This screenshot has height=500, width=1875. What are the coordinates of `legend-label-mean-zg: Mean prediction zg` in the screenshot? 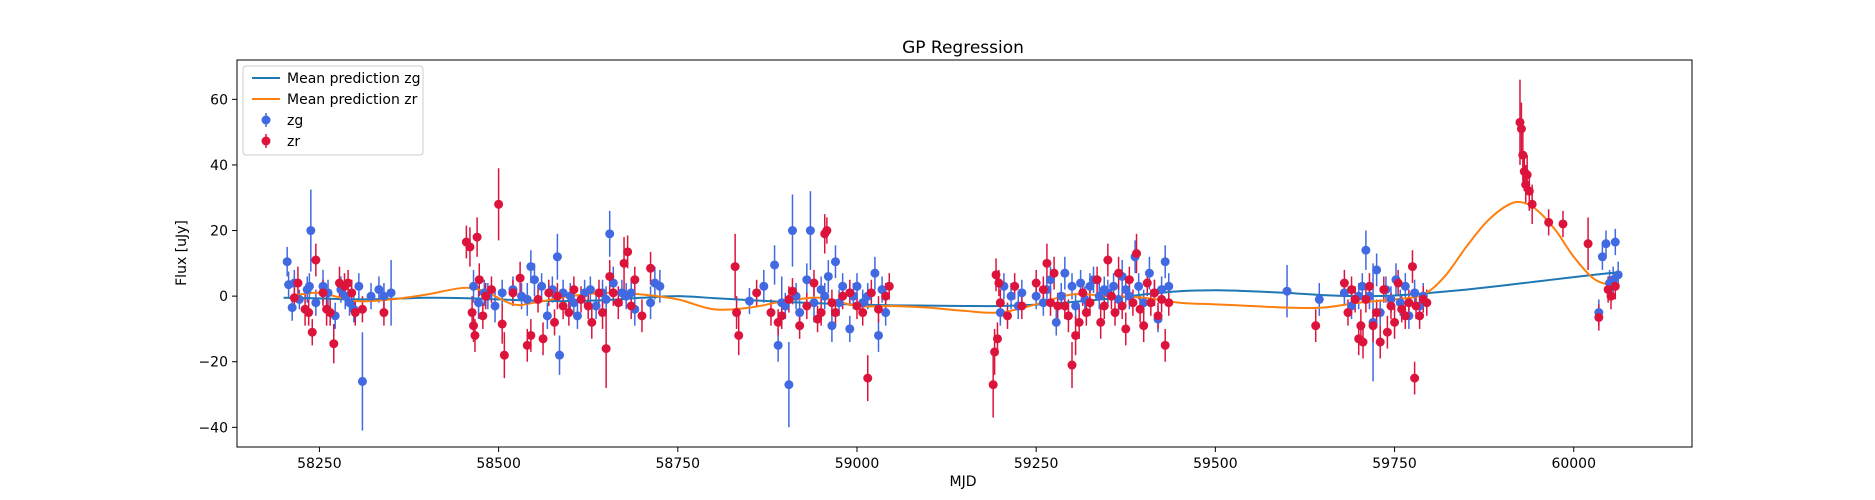 It's located at (354, 79).